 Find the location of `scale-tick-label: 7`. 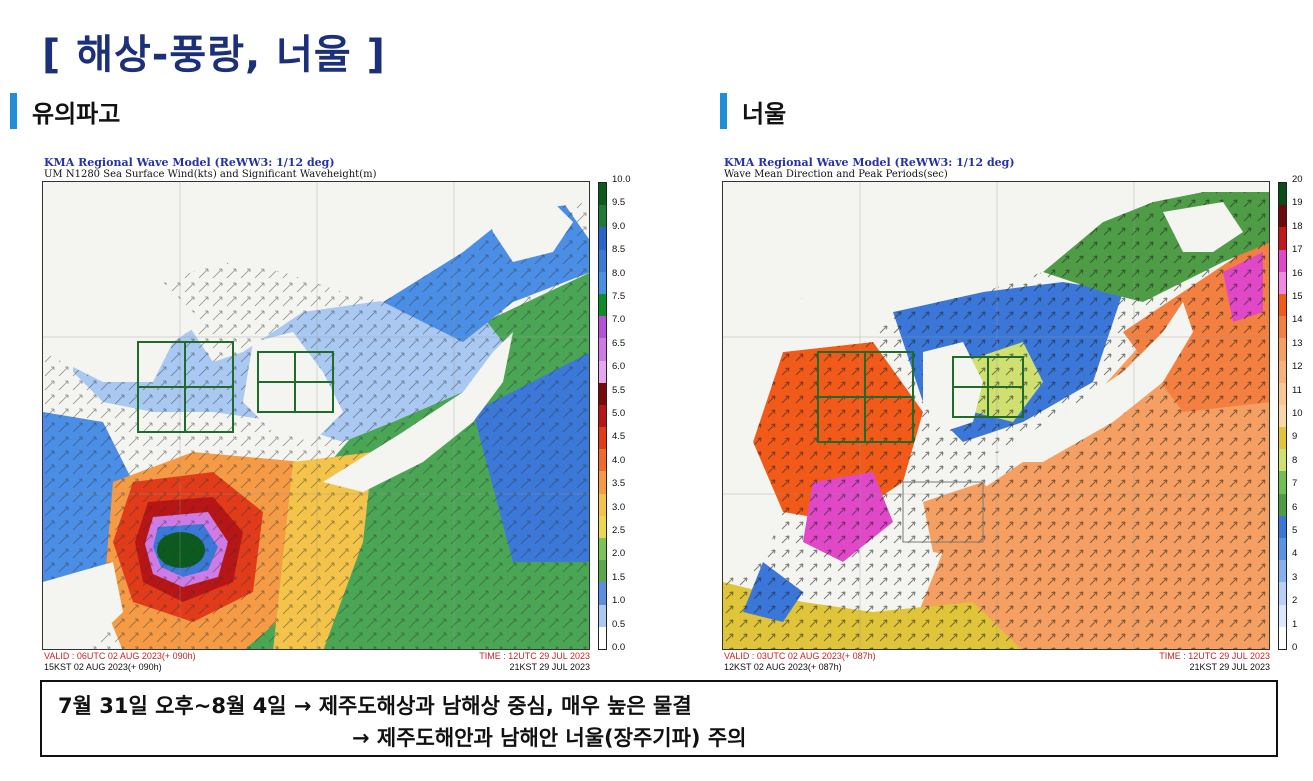

scale-tick-label: 7 is located at coordinates (1295, 484).